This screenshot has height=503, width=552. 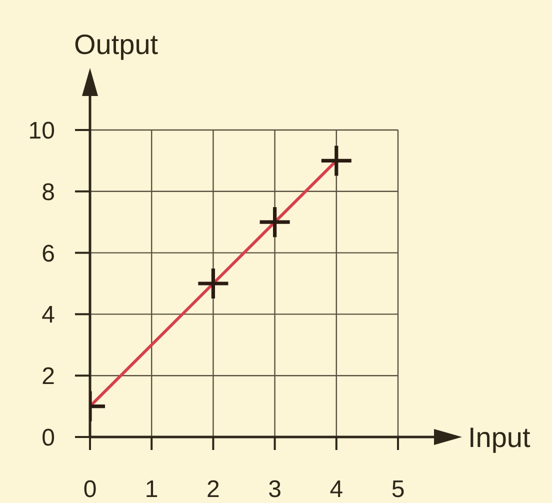 I want to click on x-tick-label: 3, so click(x=275, y=489).